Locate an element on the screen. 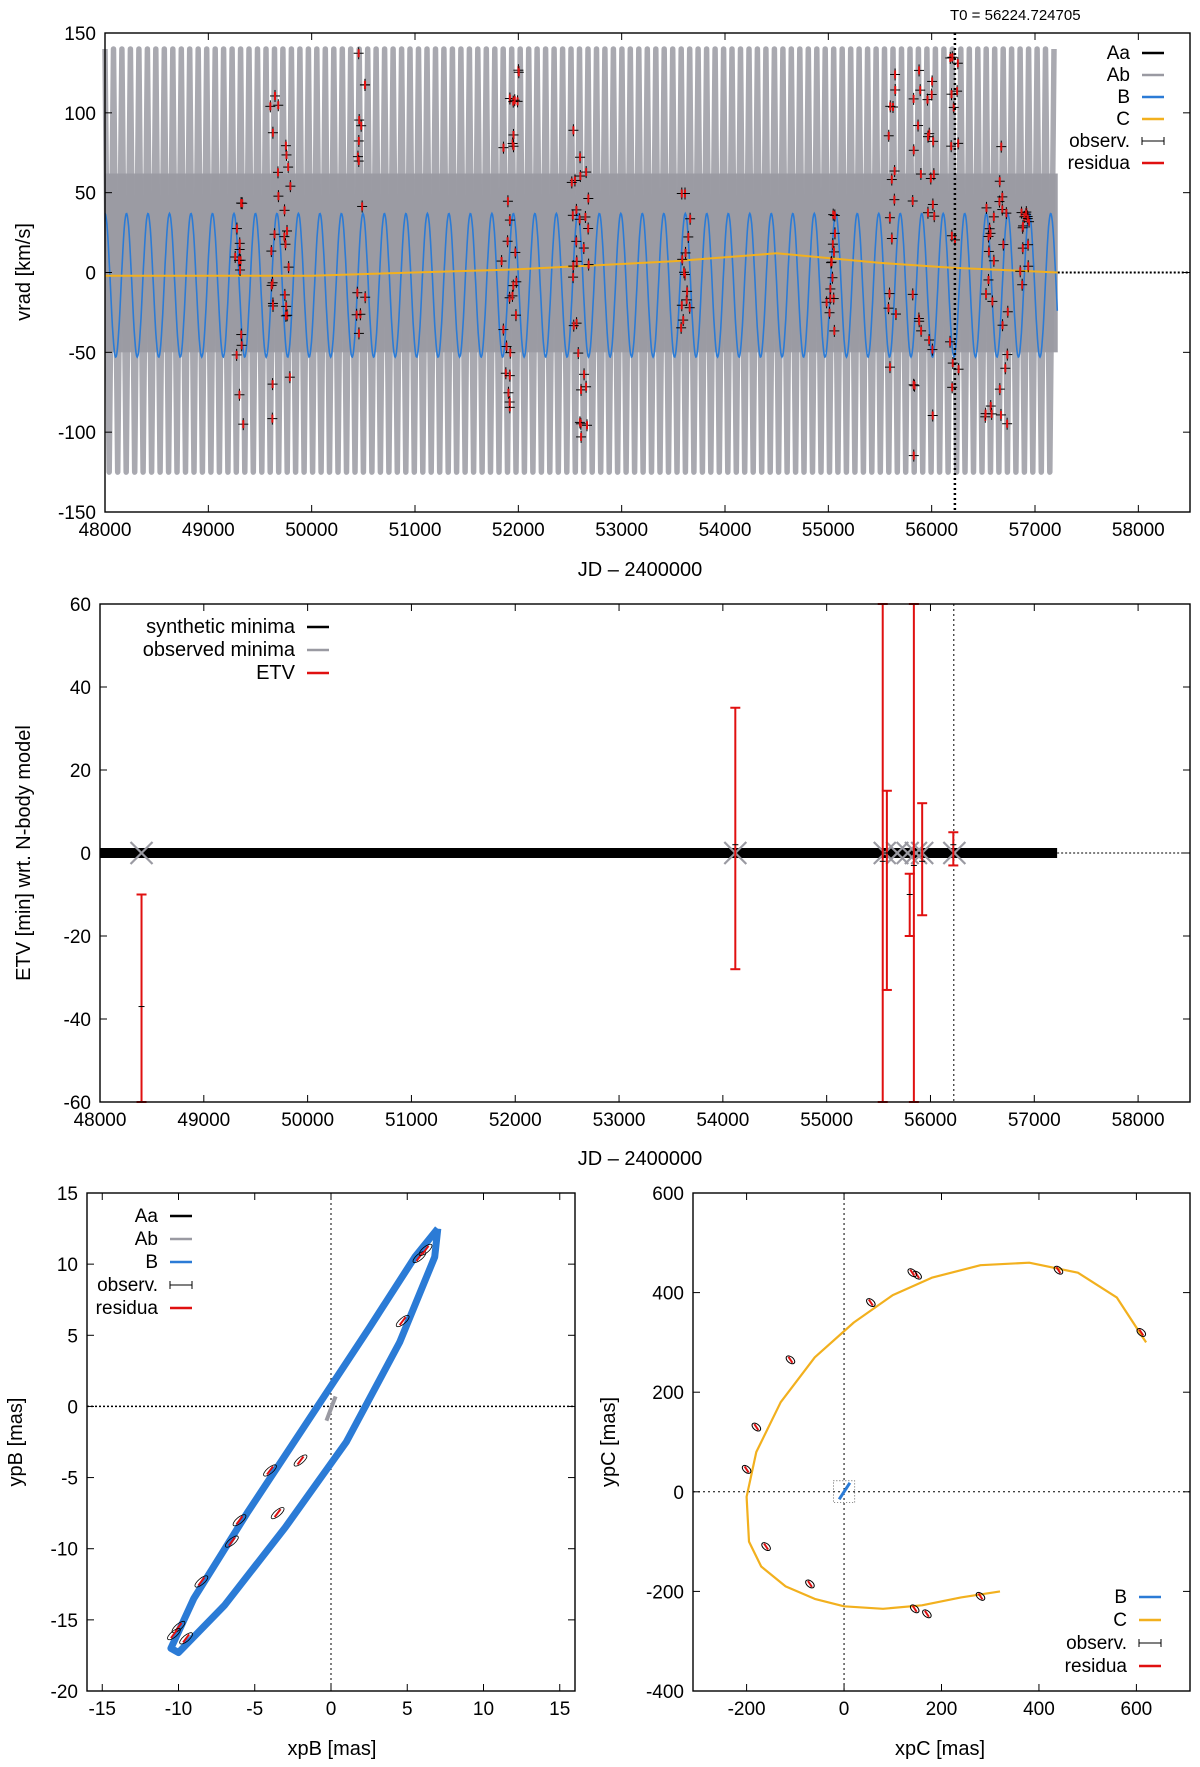 This screenshot has width=1200, height=1767. orbit-b-curve is located at coordinates (304, 1441).